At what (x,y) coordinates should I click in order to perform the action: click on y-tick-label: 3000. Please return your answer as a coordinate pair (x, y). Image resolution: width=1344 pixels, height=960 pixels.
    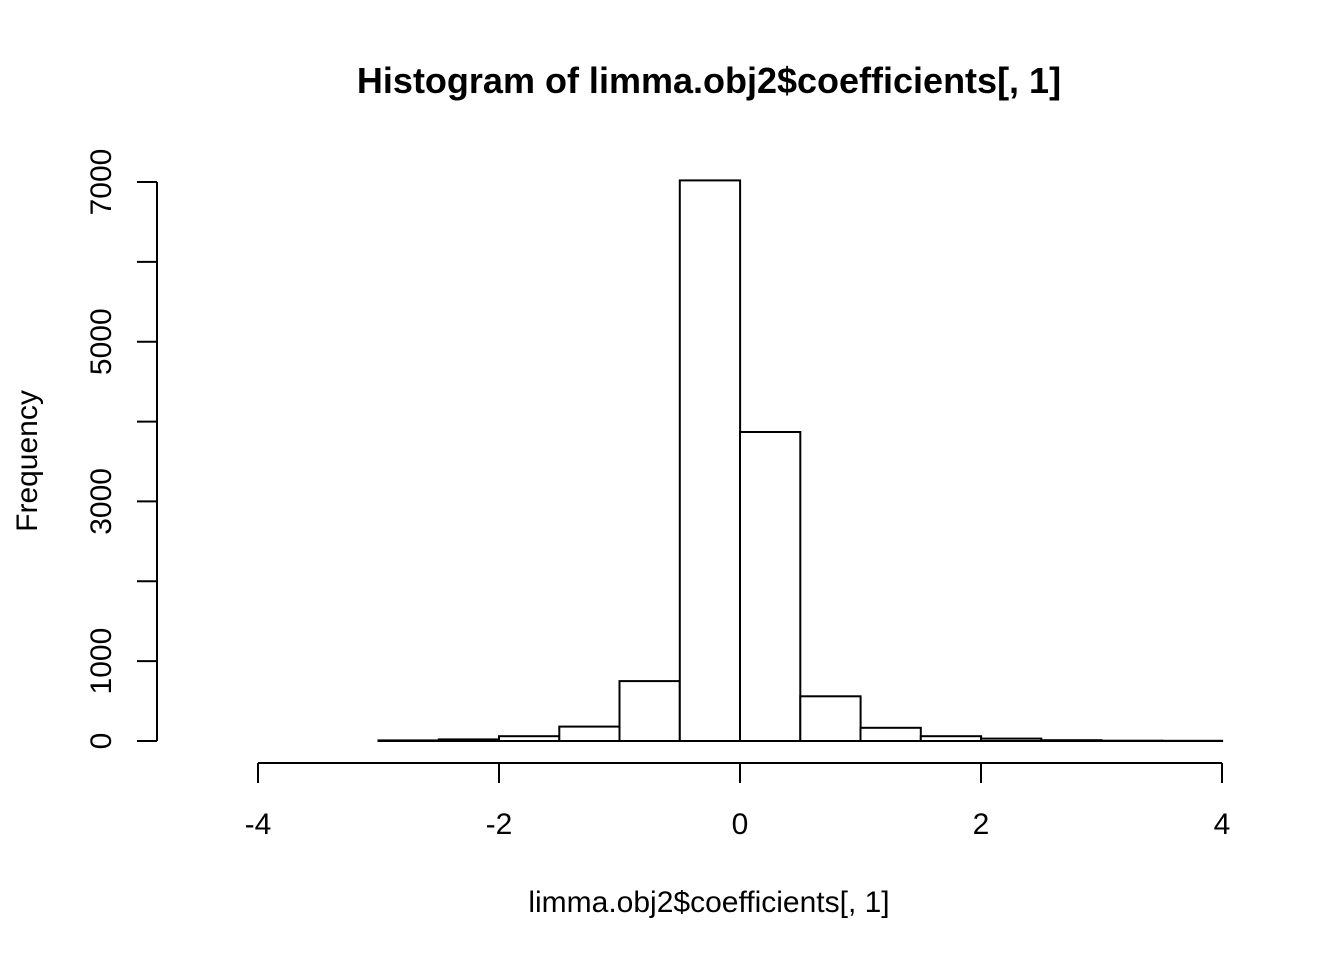
    Looking at the image, I should click on (101, 501).